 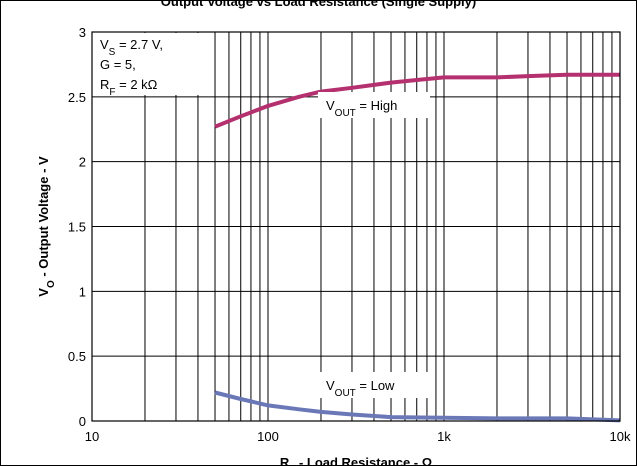 I want to click on x-axis-label: RL - Load Resistance - Ω, so click(x=356, y=460).